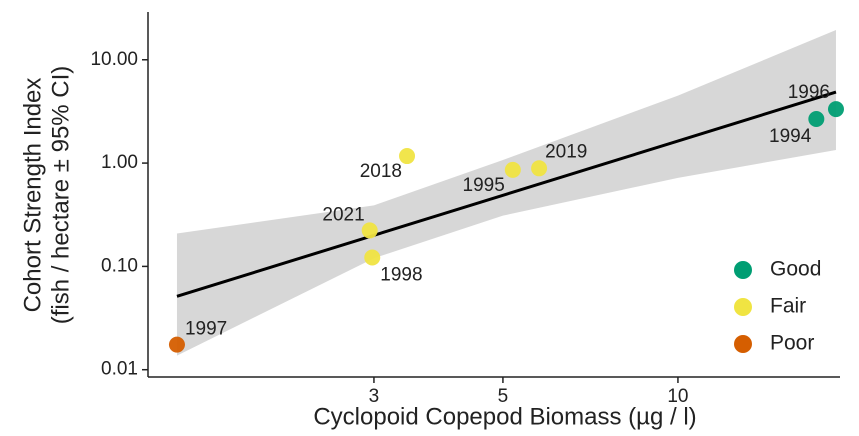 The width and height of the screenshot is (859, 436). What do you see at coordinates (790, 136) in the screenshot?
I see `point-label: 1994` at bounding box center [790, 136].